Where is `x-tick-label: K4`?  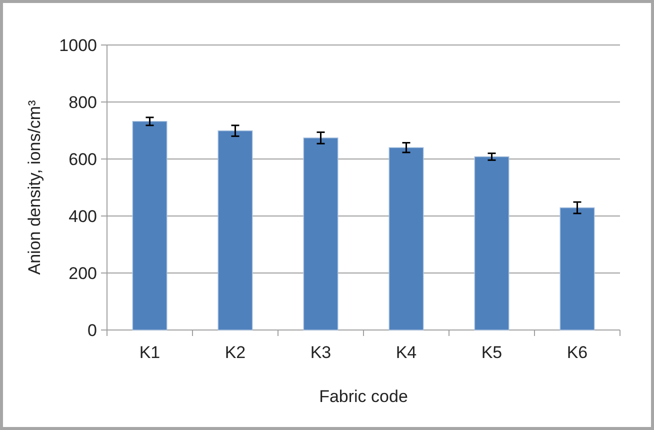 x-tick-label: K4 is located at coordinates (406, 352).